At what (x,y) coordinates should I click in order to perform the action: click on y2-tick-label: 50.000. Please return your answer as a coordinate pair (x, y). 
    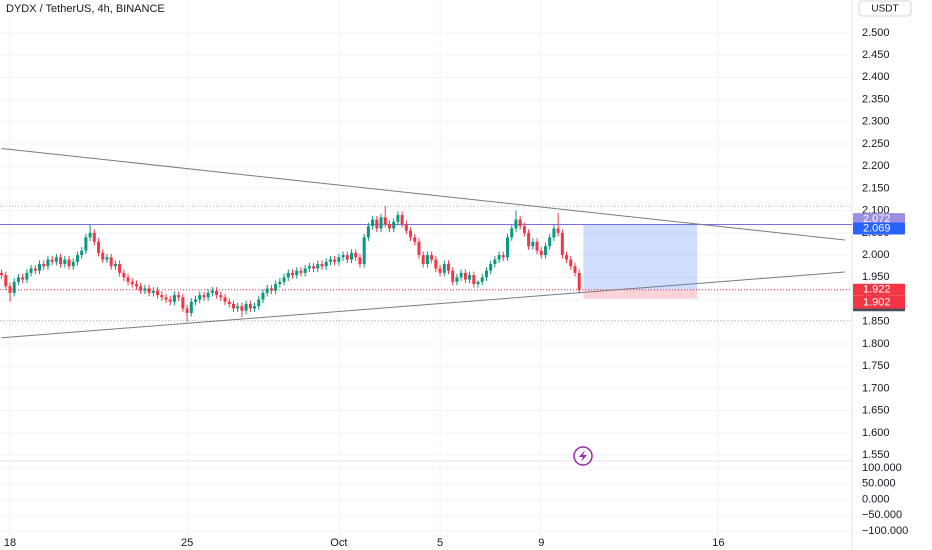
    Looking at the image, I should click on (879, 484).